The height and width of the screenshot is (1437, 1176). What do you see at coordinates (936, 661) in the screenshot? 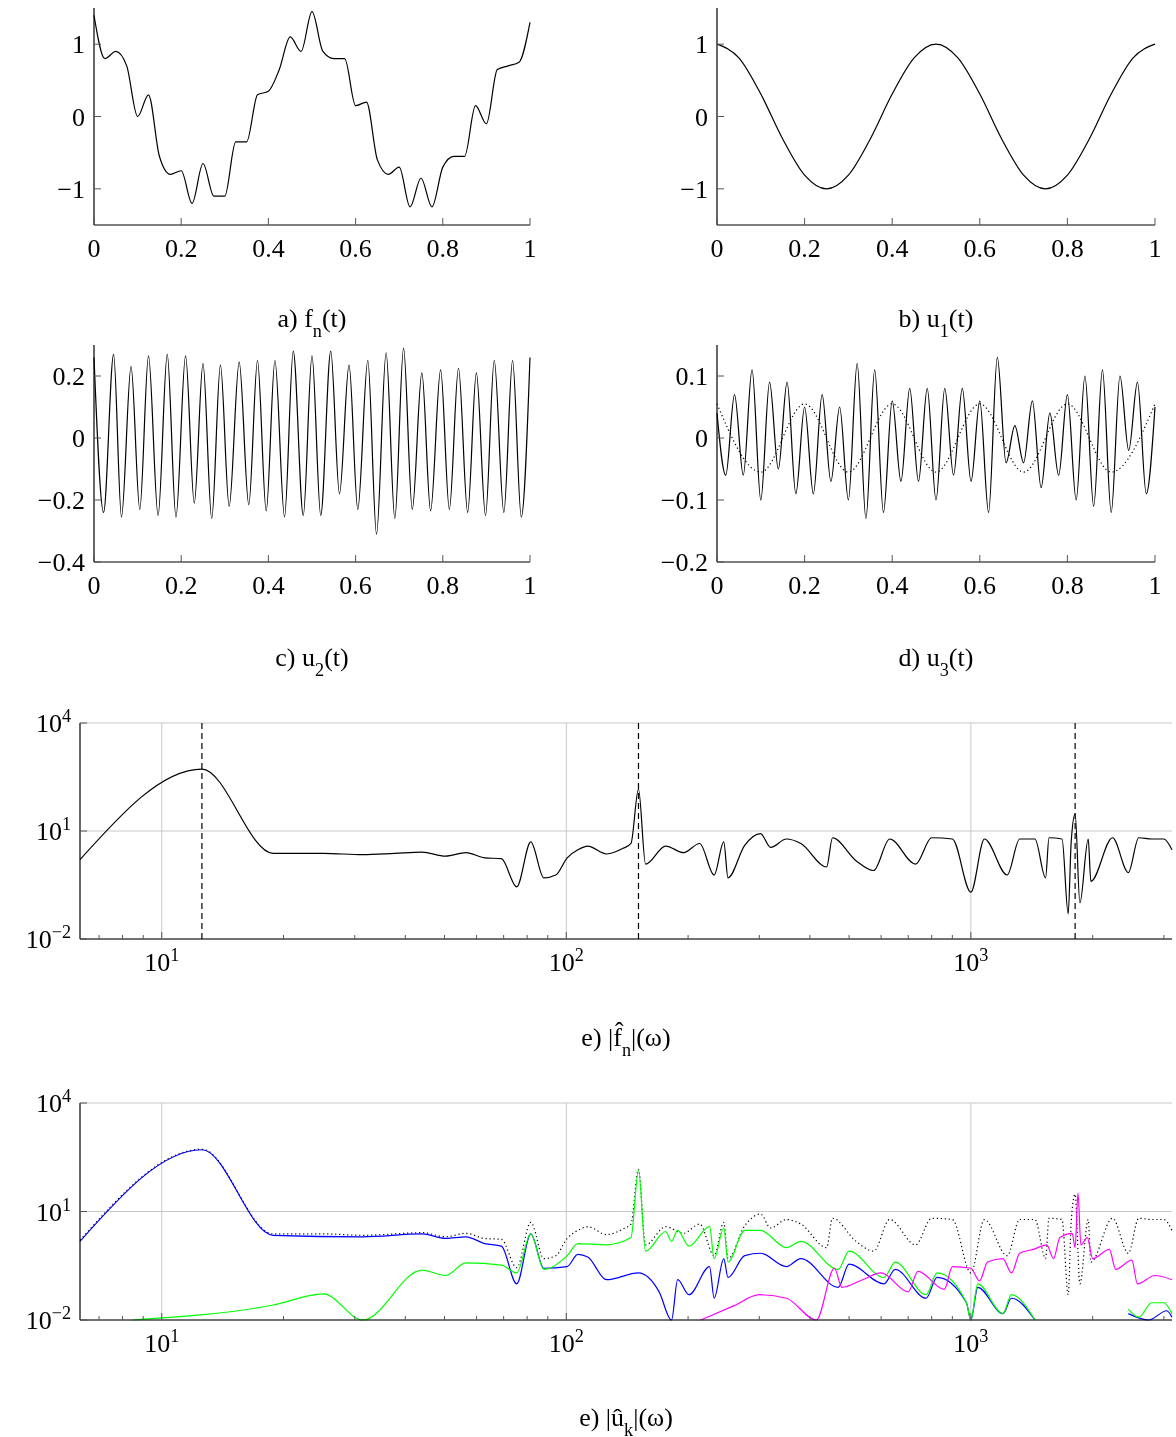
I see `text: d) u$_{3}$(t)` at bounding box center [936, 661].